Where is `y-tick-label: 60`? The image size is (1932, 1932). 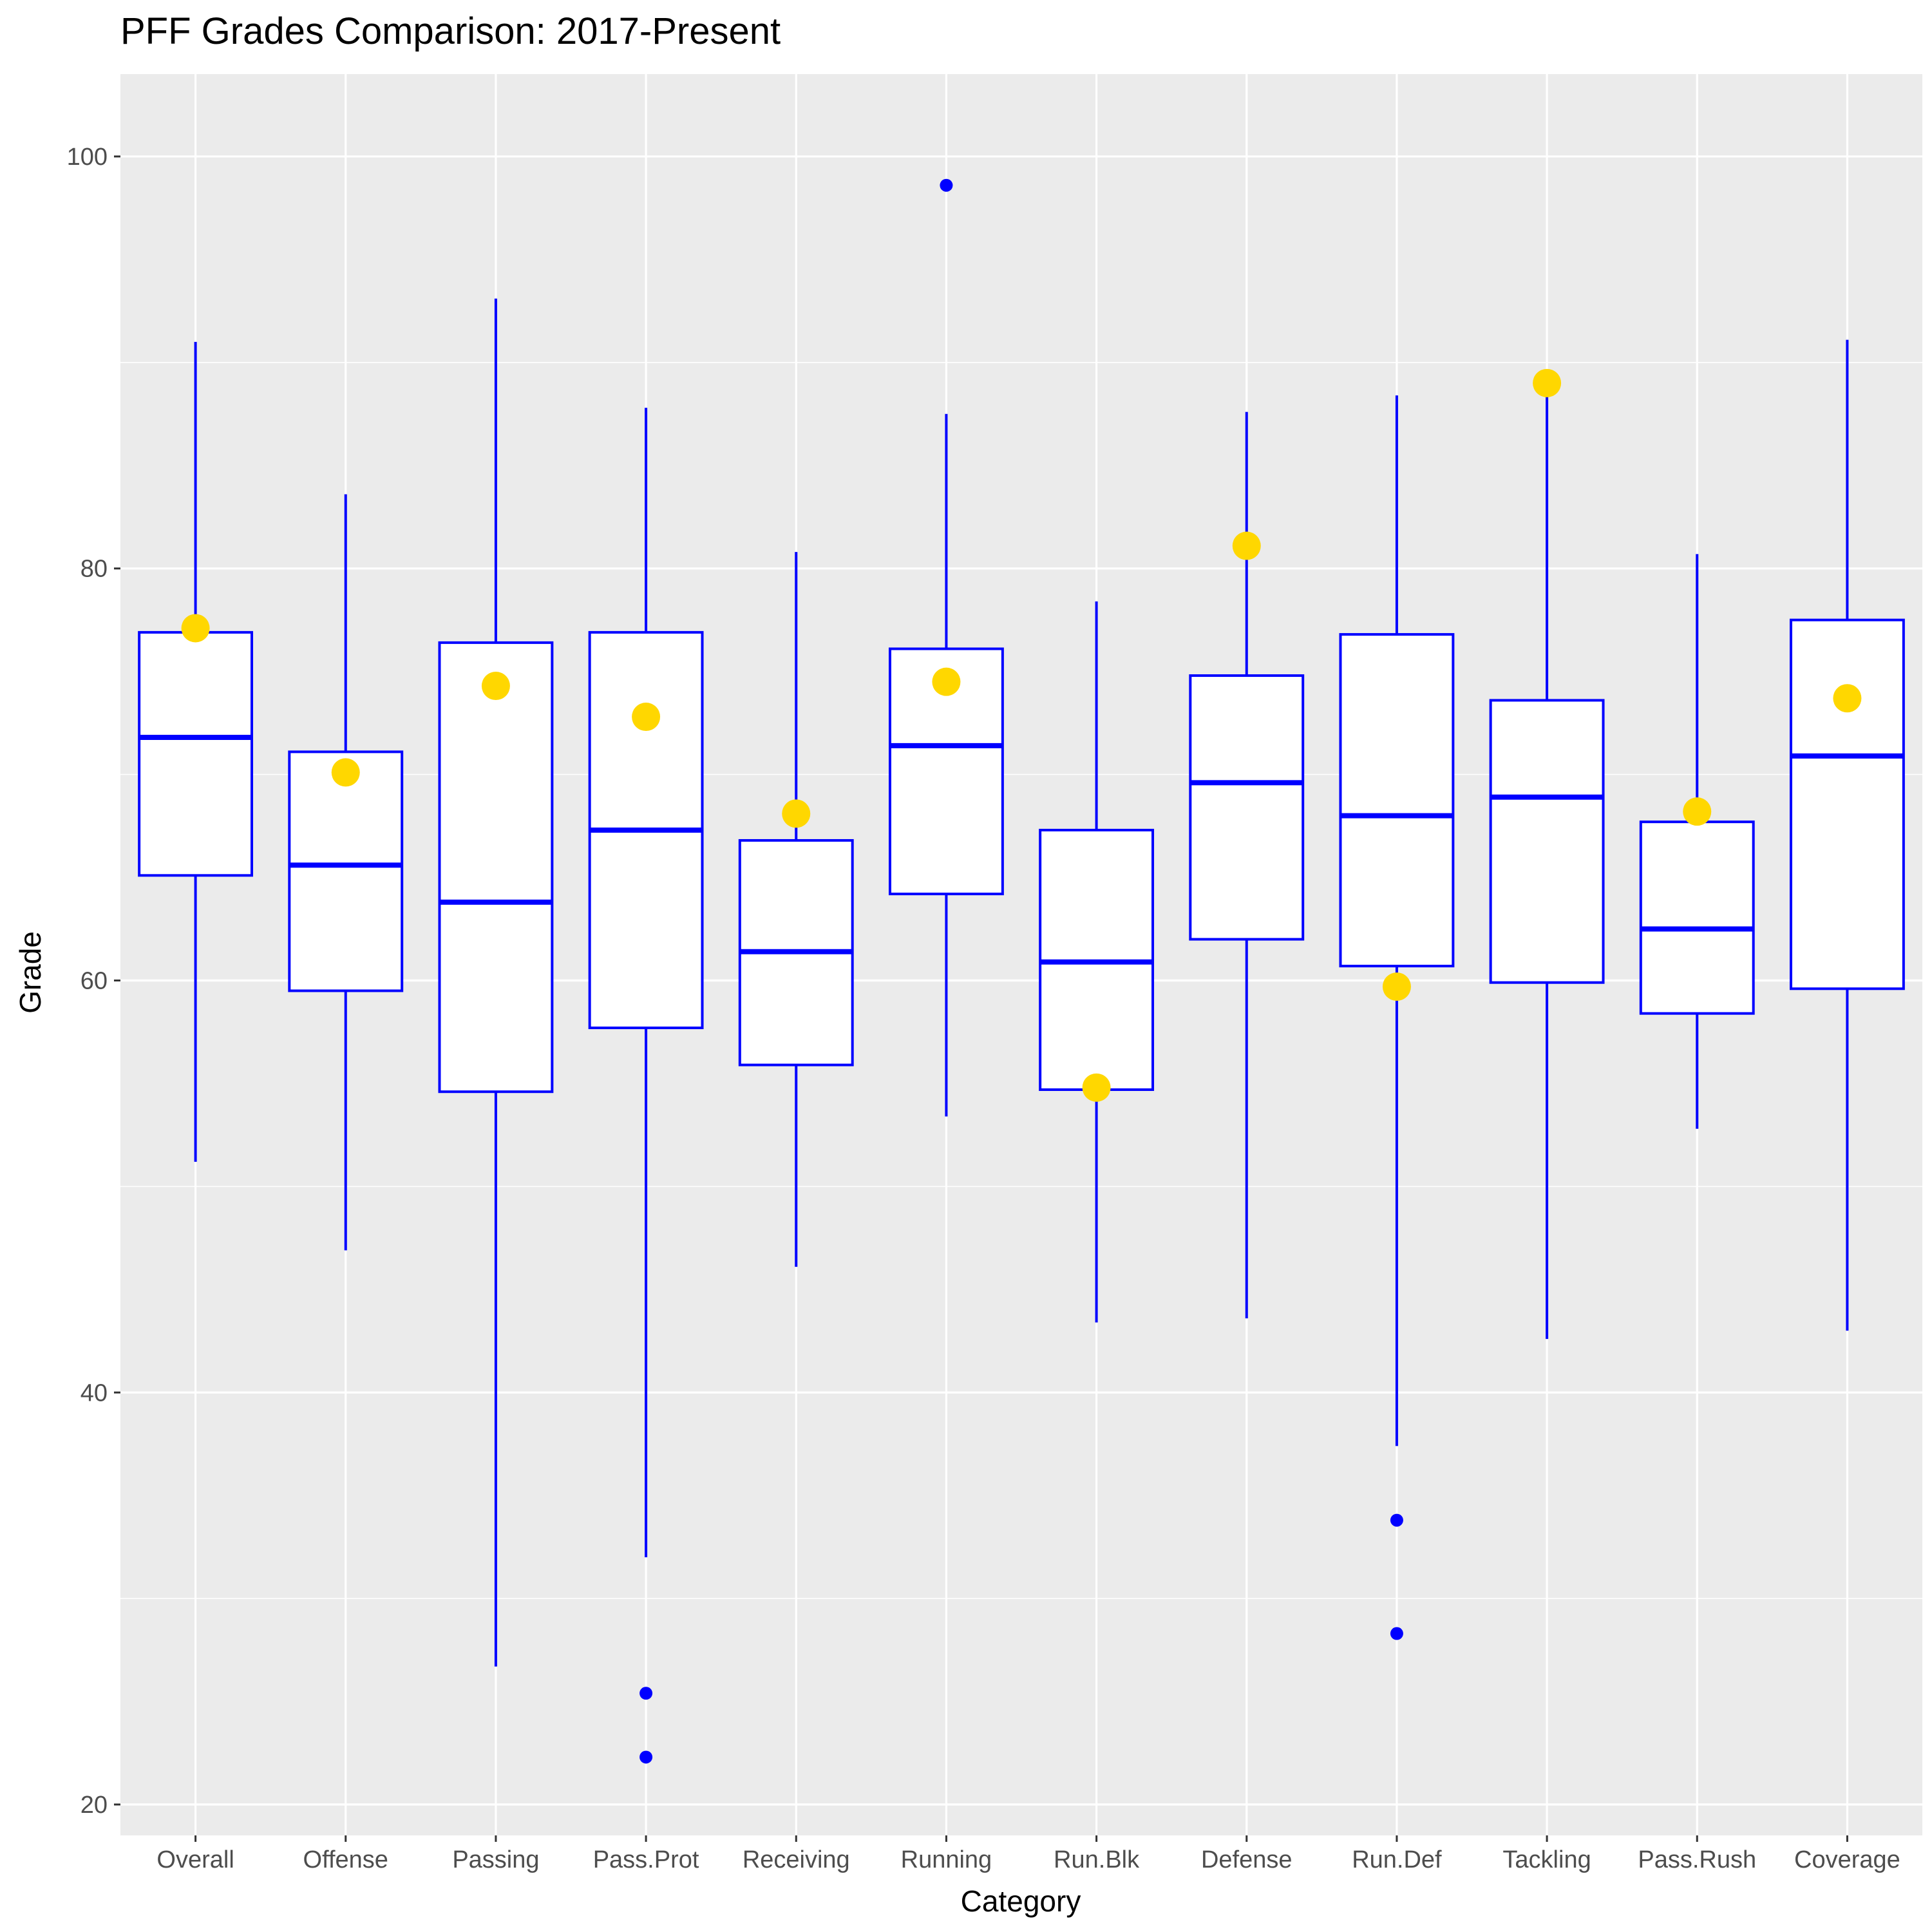
y-tick-label: 60 is located at coordinates (94, 980).